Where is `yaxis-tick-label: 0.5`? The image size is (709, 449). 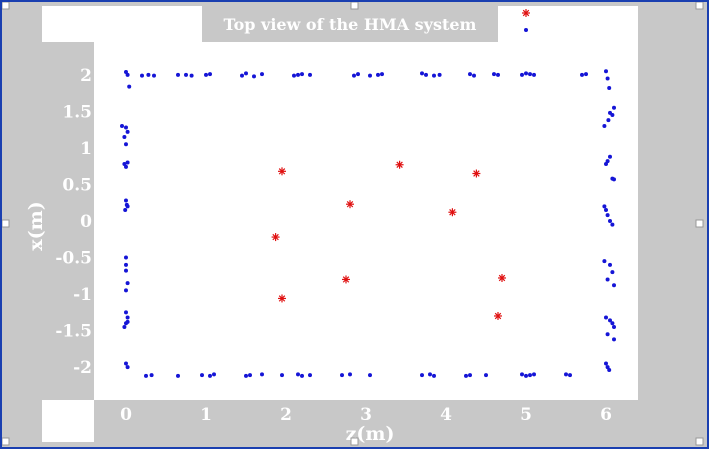 yaxis-tick-label: 0.5 is located at coordinates (77, 185).